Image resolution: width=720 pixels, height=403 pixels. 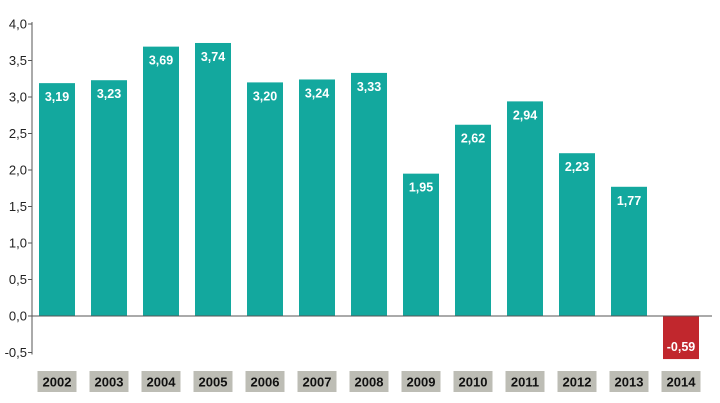 What do you see at coordinates (213, 57) in the screenshot?
I see `value-label-2005: 3,74` at bounding box center [213, 57].